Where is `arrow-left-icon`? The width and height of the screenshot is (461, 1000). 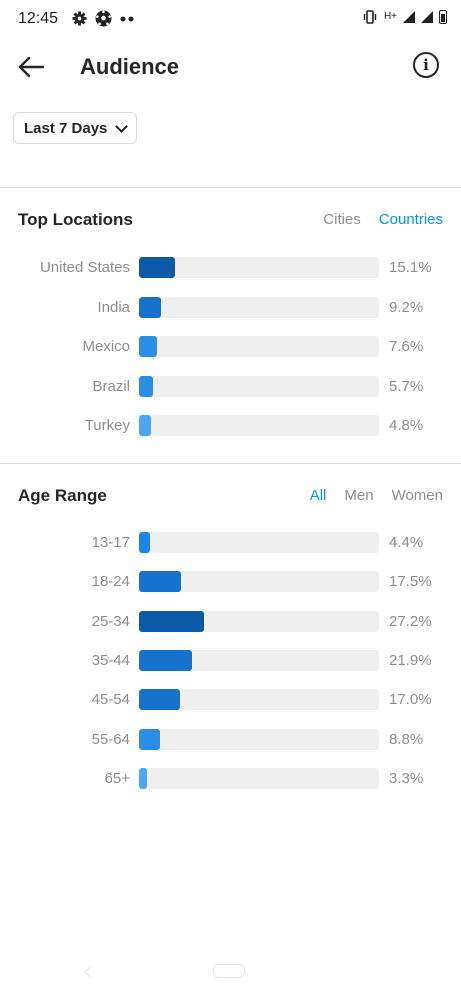 arrow-left-icon is located at coordinates (31, 67).